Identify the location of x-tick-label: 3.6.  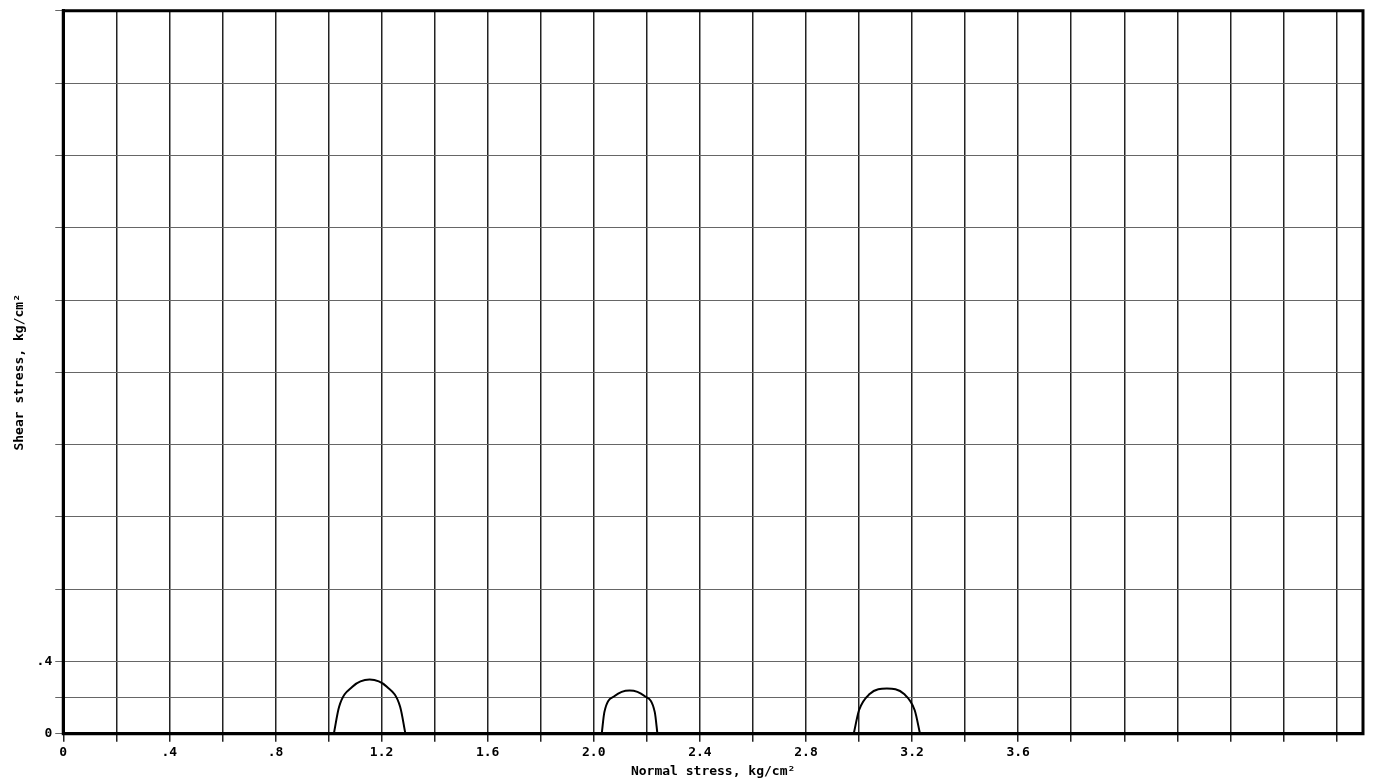
(1018, 751).